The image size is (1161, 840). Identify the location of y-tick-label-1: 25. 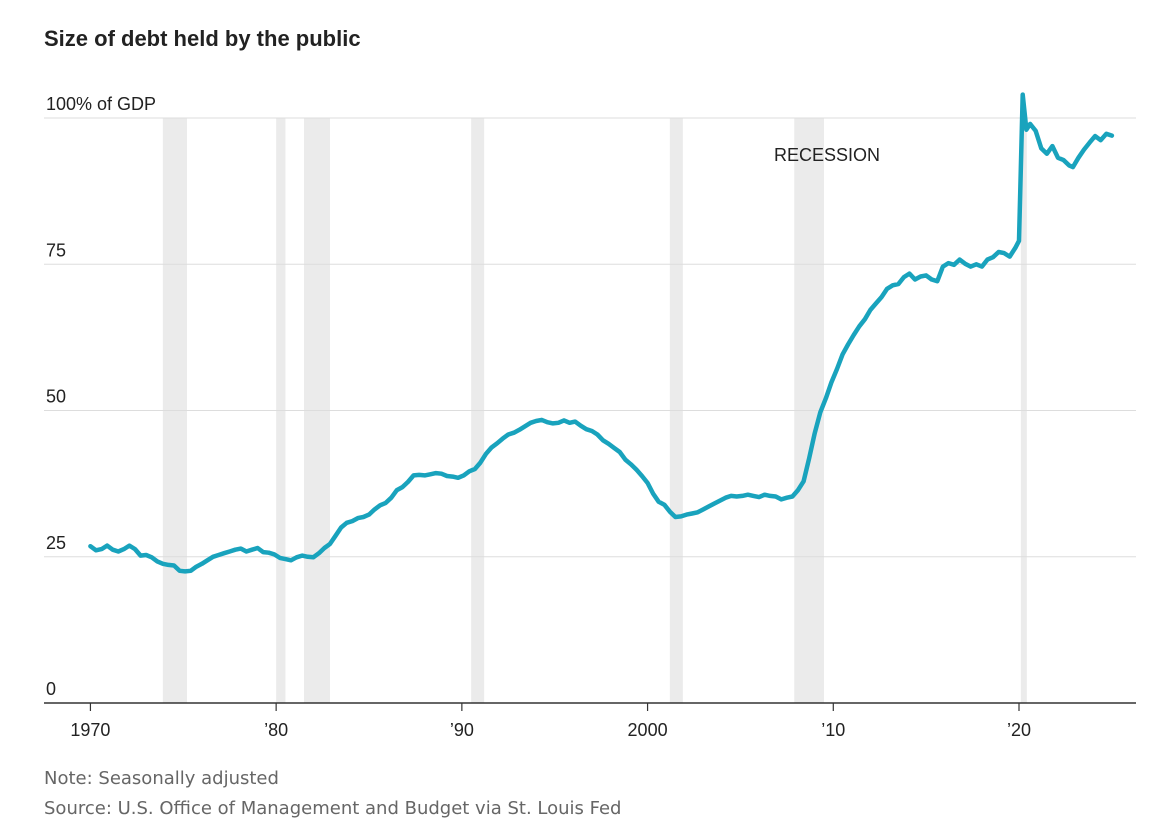
(56, 543).